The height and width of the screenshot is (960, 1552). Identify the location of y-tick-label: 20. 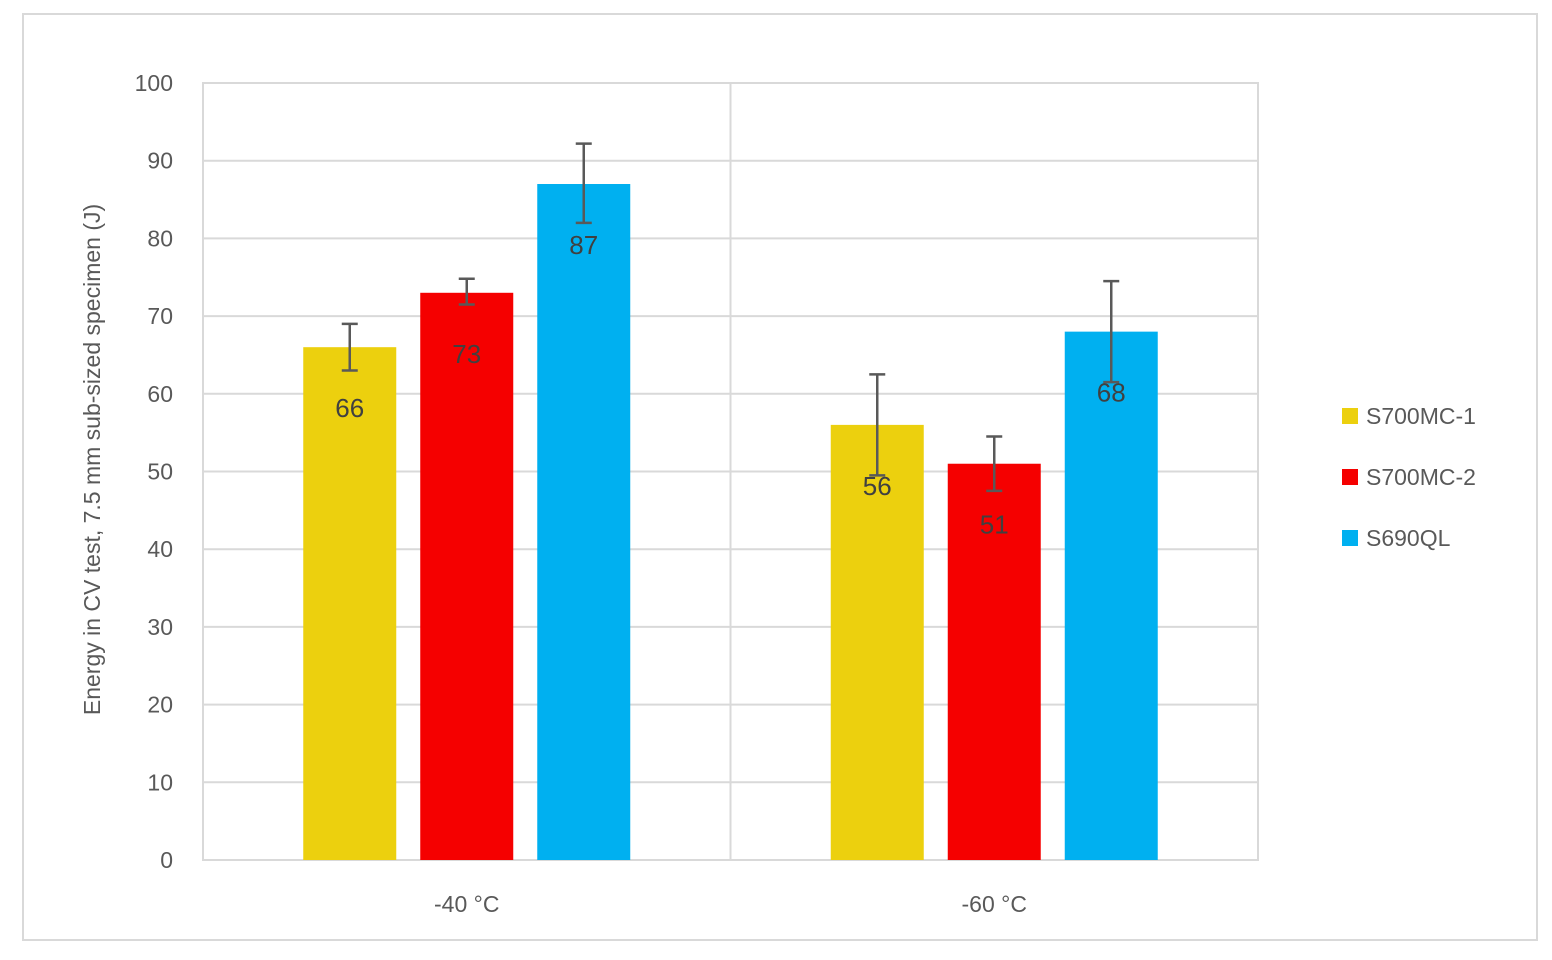
(160, 705).